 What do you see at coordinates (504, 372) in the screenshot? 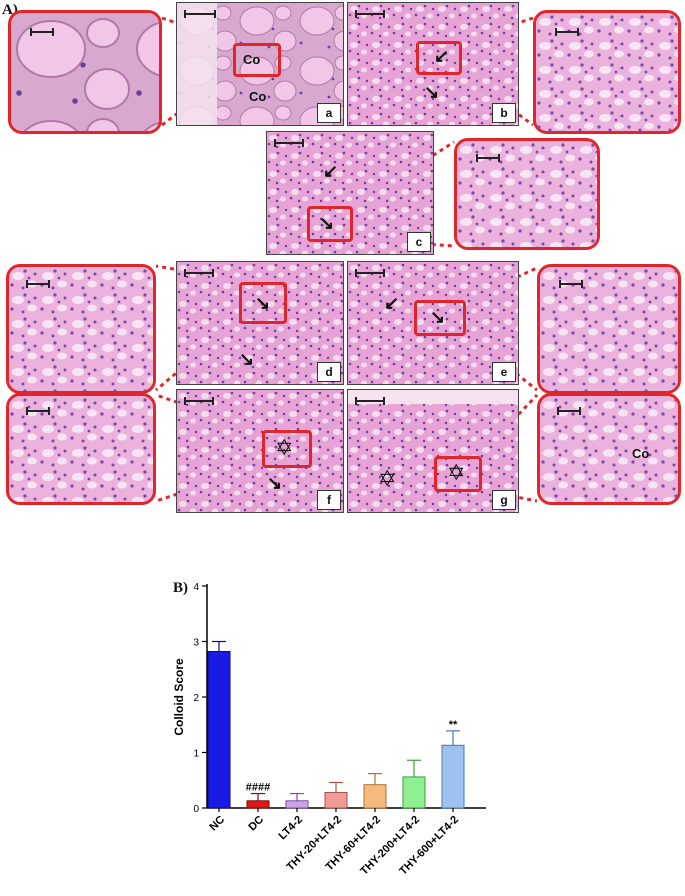
I see `panel-letter: e` at bounding box center [504, 372].